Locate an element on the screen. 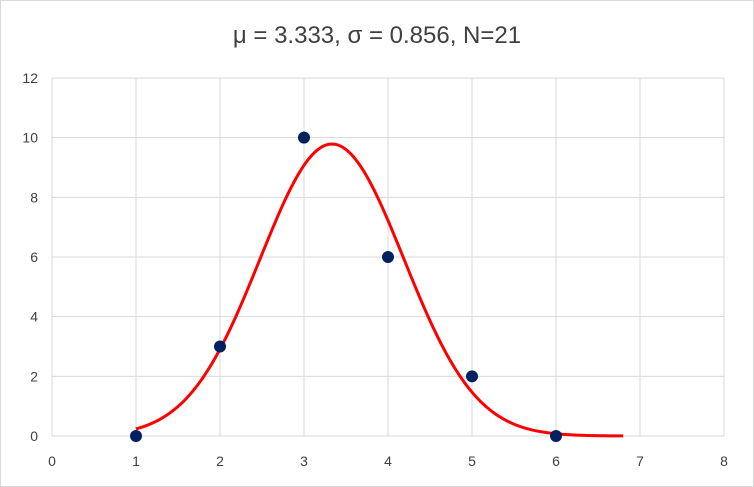  x-axis-ticks: 0 1 2 3 4 5 6 7 8 is located at coordinates (388, 461).